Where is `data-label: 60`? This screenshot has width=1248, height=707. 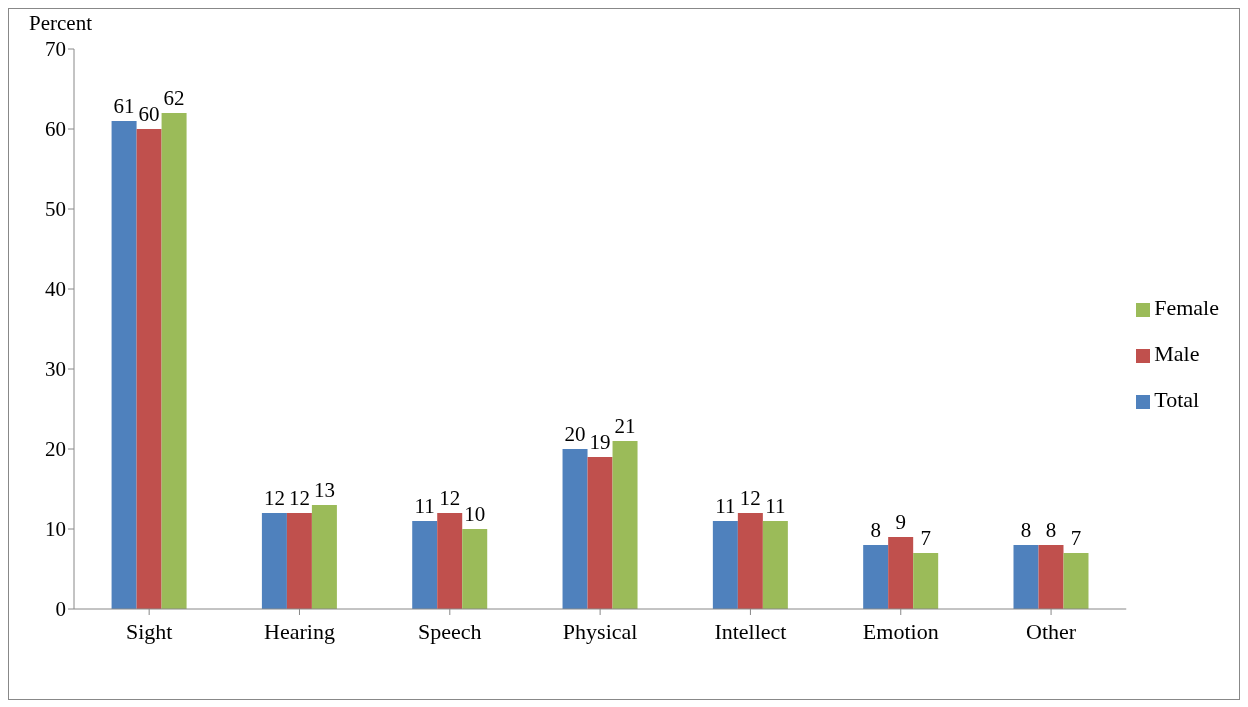 data-label: 60 is located at coordinates (149, 114).